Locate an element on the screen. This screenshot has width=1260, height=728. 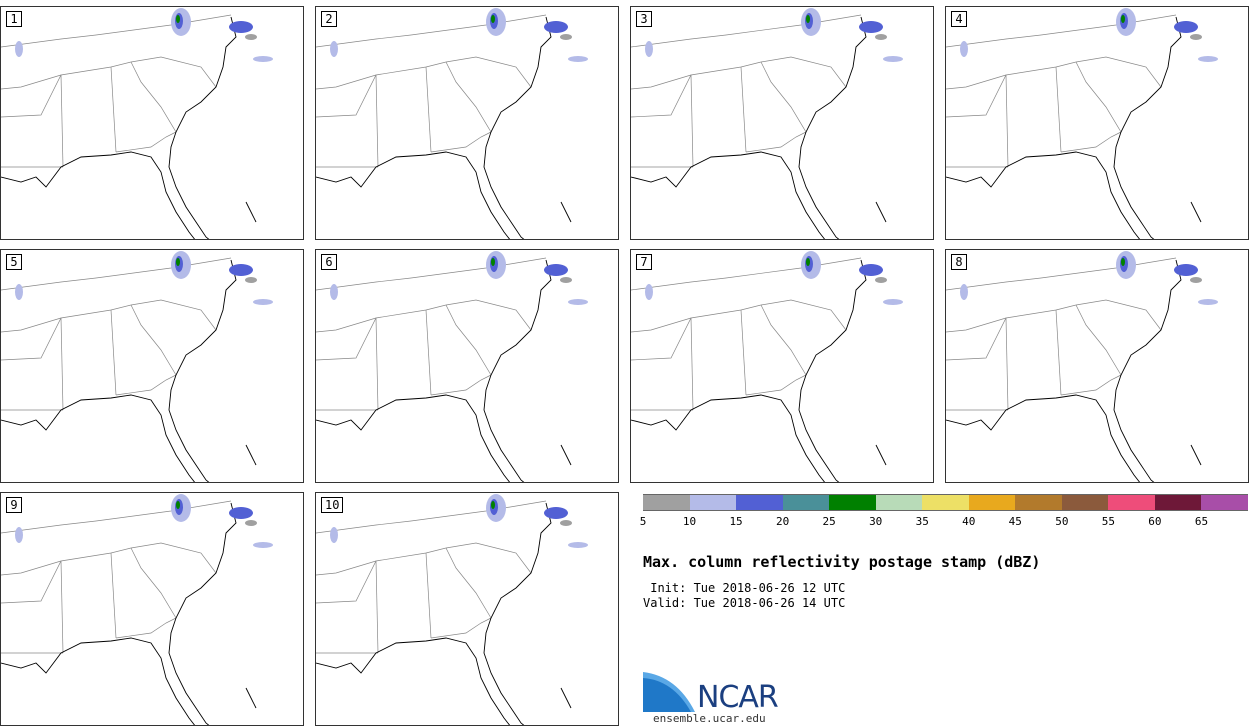
colorbar-tick-label: 10 is located at coordinates (689, 521).